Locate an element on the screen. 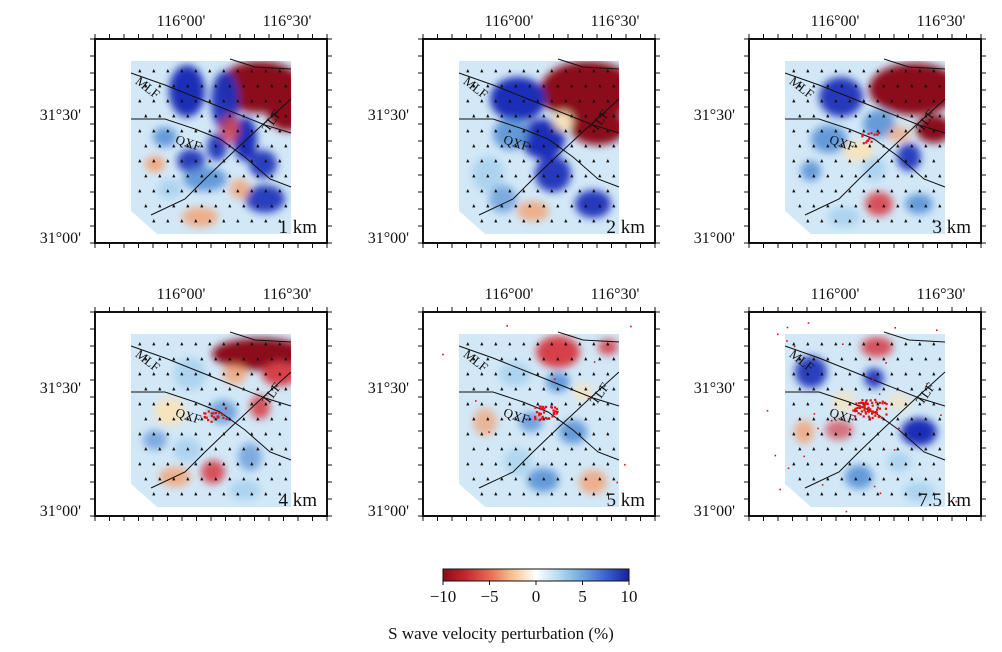 The image size is (1002, 652). fault-qxf-line is located at coordinates (539, 153).